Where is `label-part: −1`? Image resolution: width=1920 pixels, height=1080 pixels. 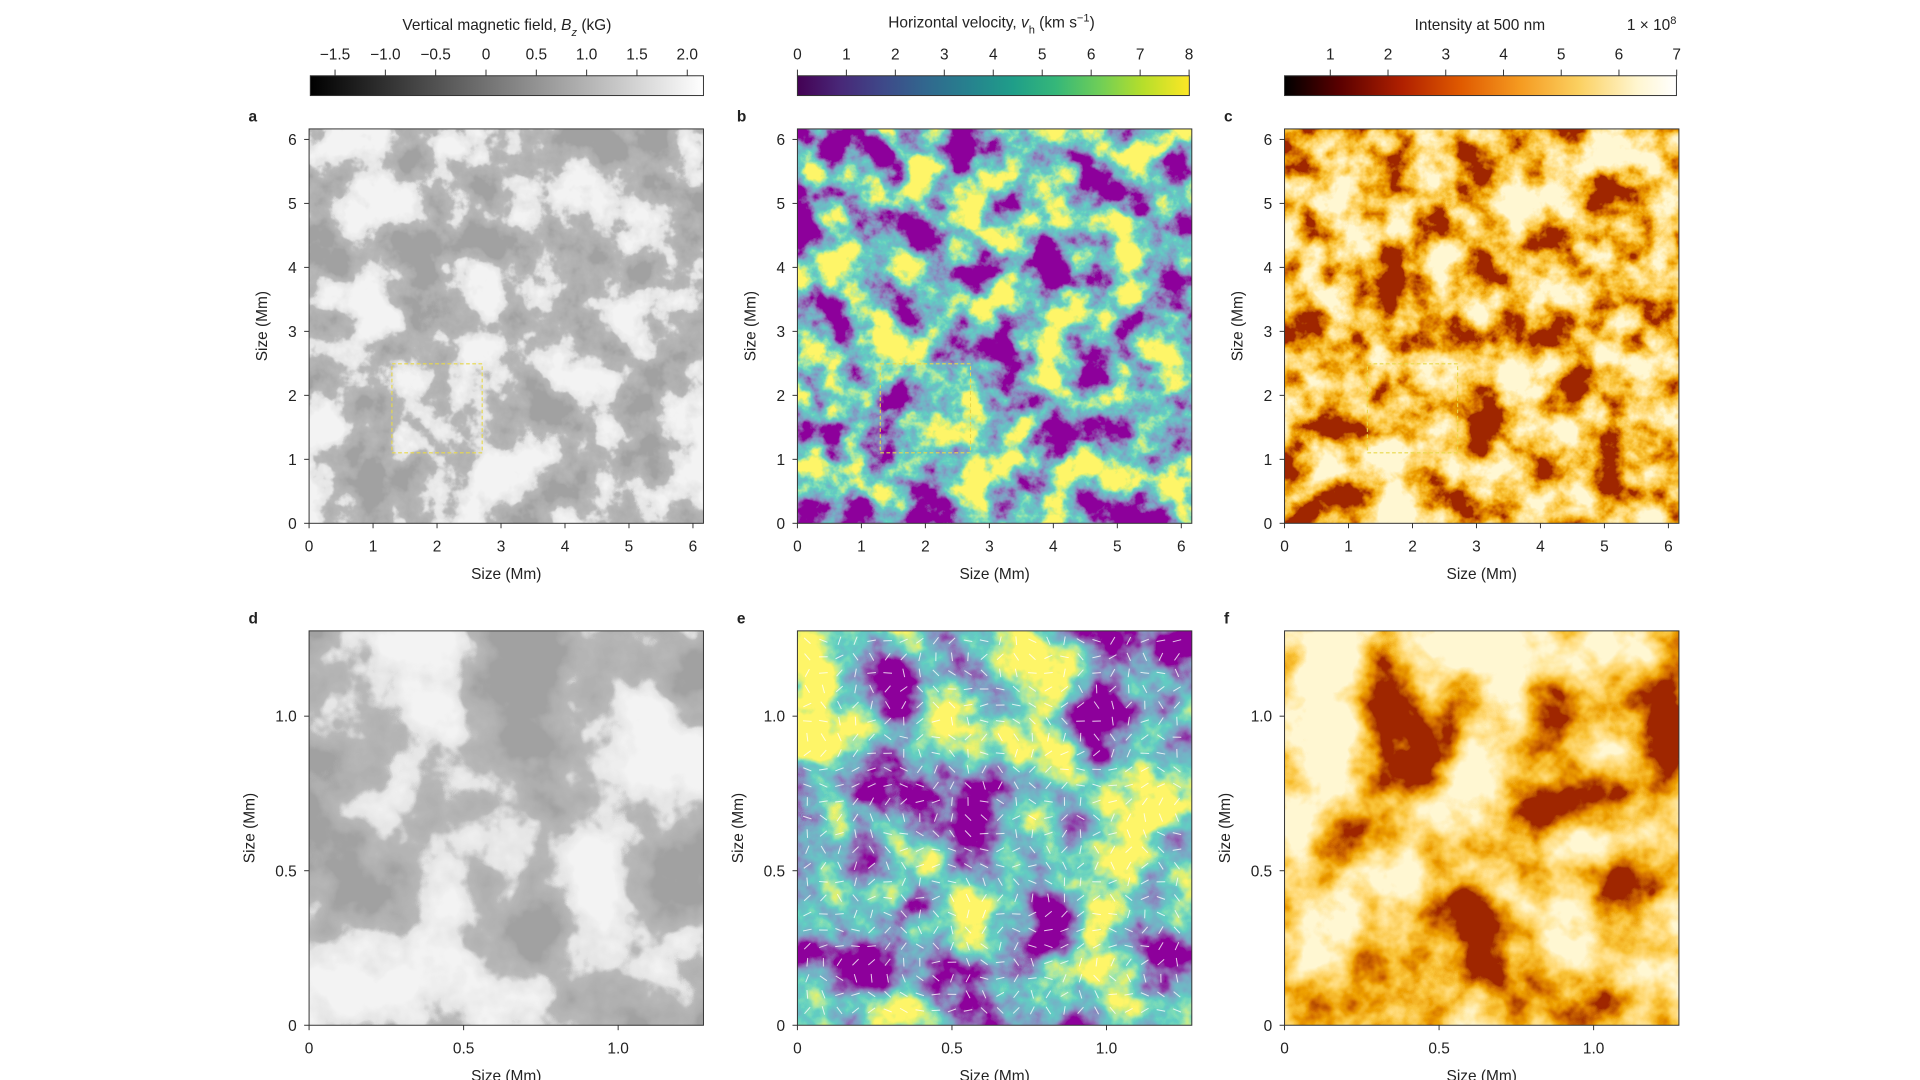
label-part: −1 is located at coordinates (1083, 19).